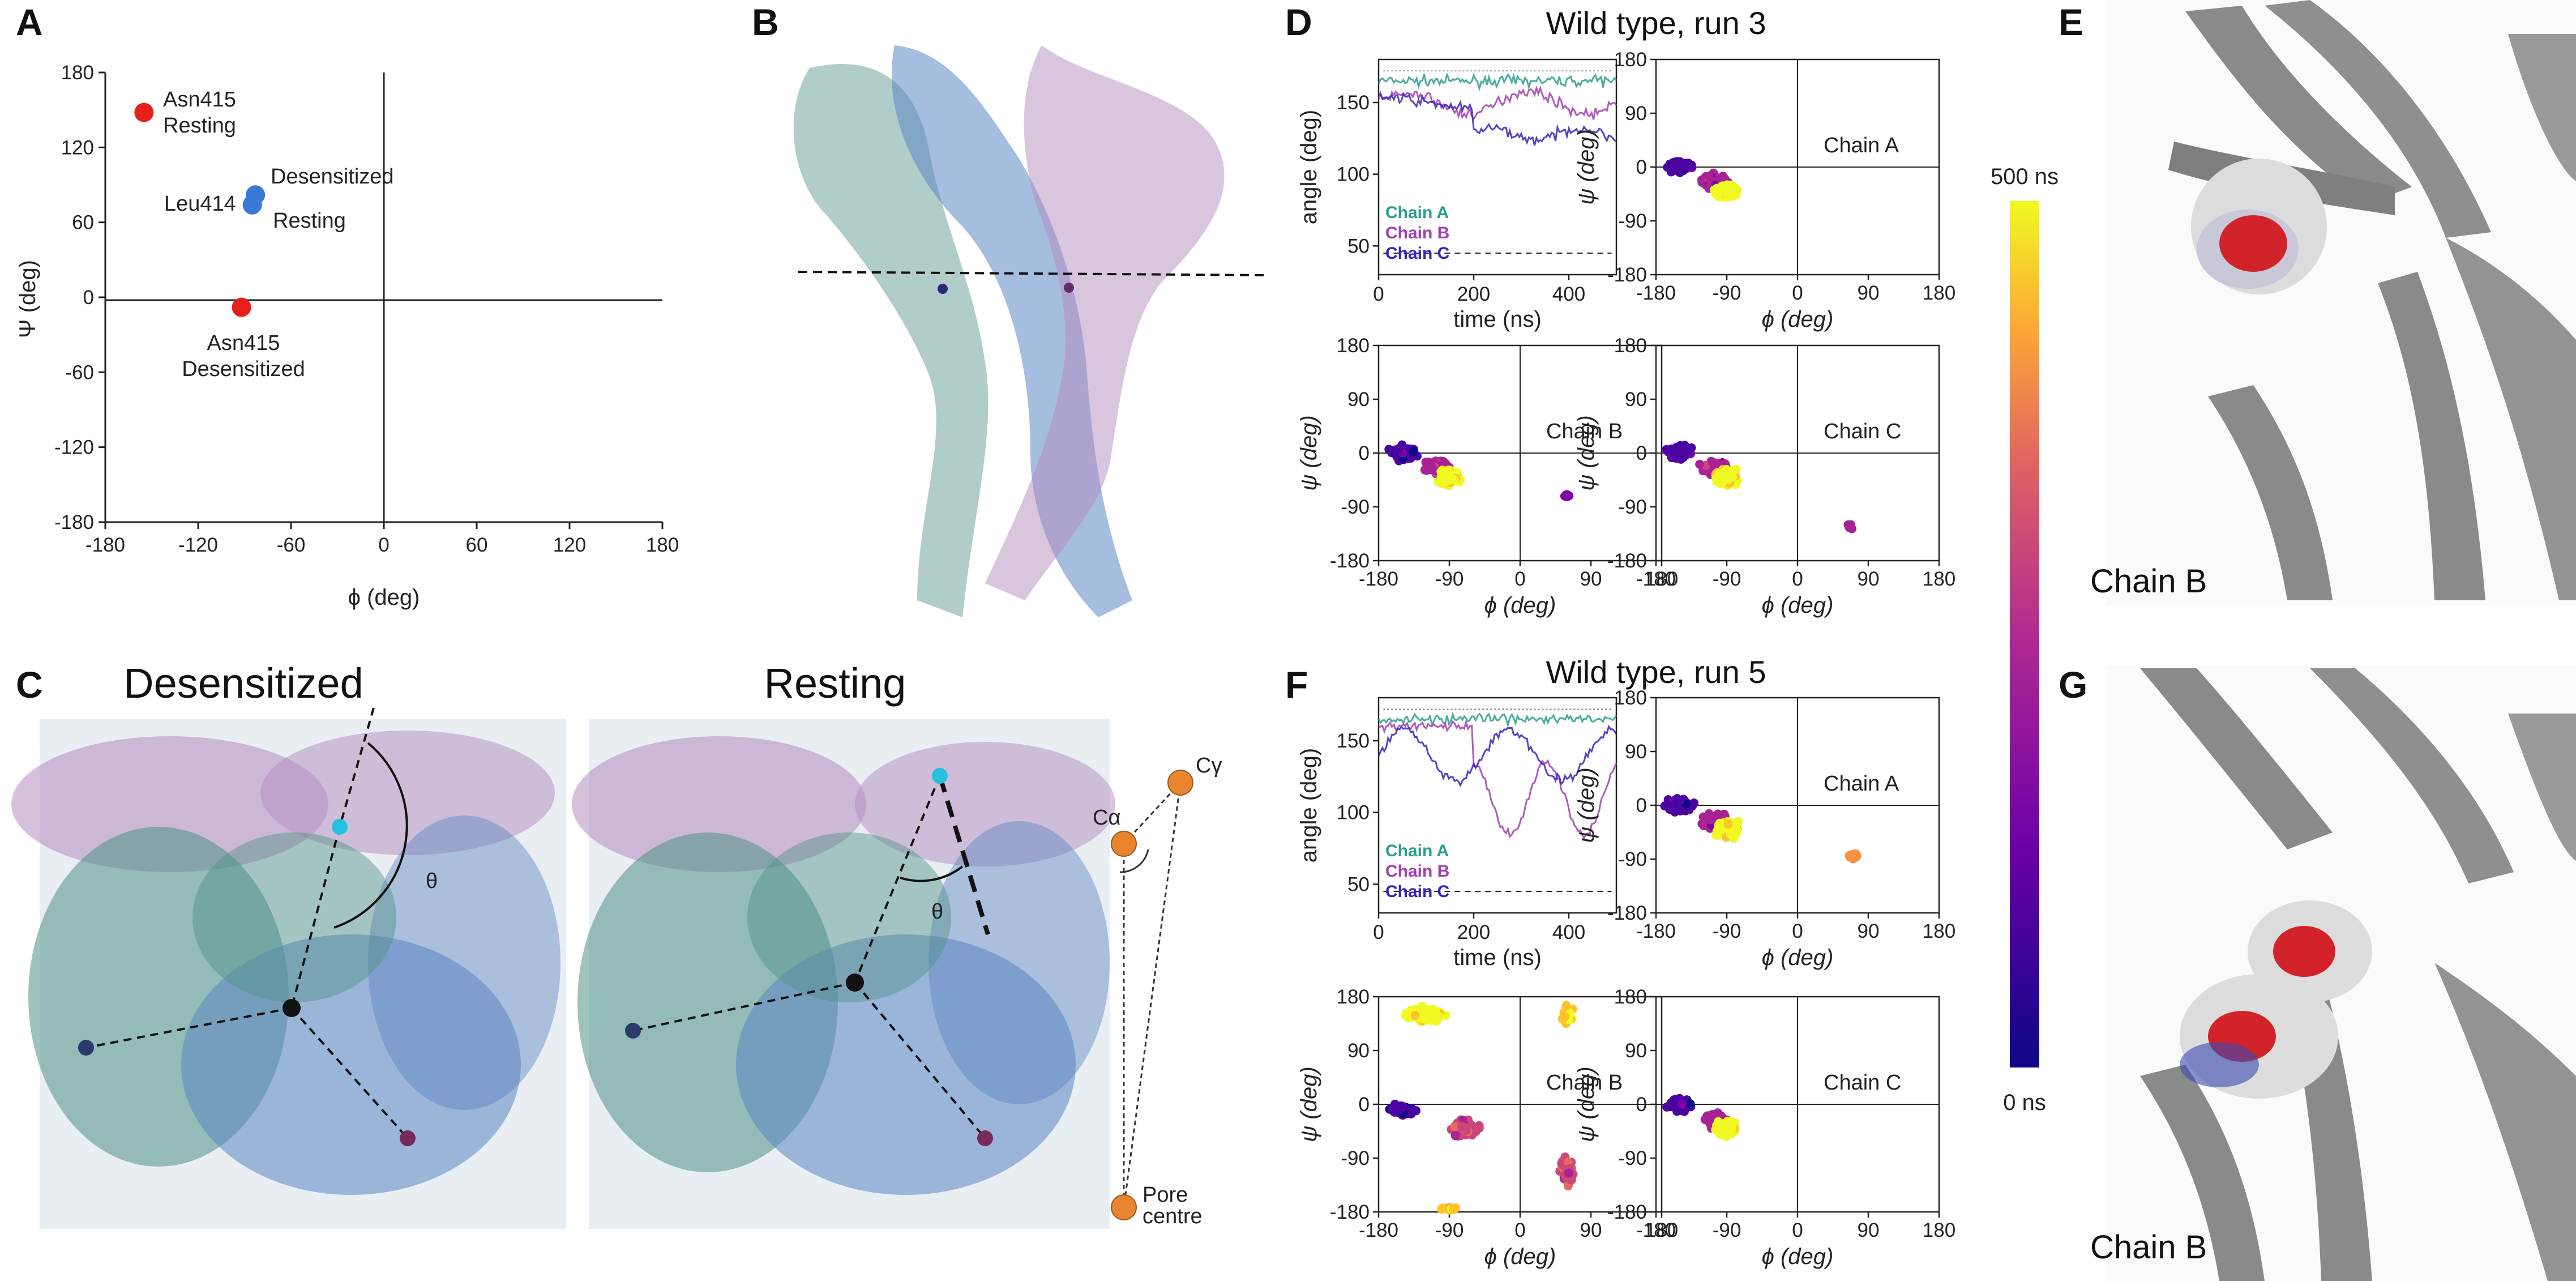  What do you see at coordinates (1353, 813) in the screenshot?
I see `angle-ytick: 100` at bounding box center [1353, 813].